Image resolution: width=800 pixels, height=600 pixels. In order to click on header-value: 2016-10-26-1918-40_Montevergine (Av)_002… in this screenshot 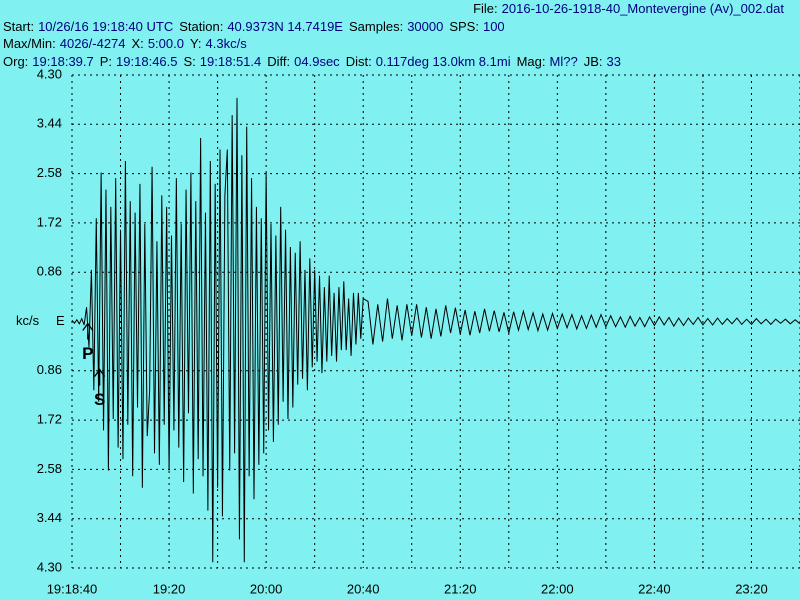, I will do `click(642, 8)`.